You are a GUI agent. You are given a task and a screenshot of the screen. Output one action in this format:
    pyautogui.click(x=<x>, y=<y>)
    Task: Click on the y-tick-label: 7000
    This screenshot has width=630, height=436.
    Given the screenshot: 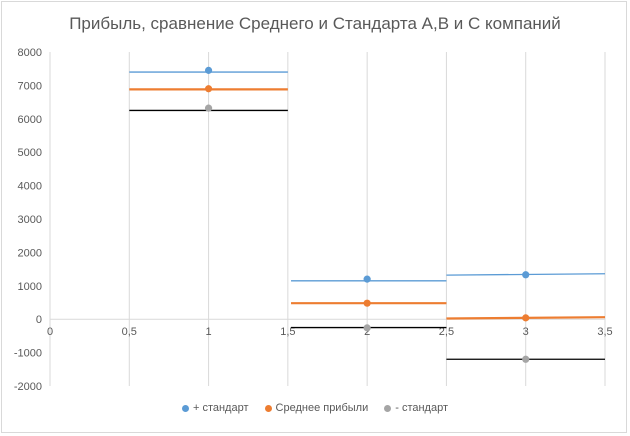 What is the action you would take?
    pyautogui.click(x=30, y=86)
    